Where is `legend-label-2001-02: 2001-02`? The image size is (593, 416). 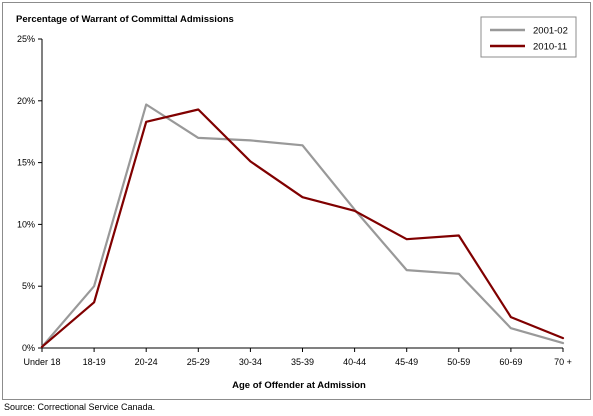
legend-label-2001-02: 2001-02 is located at coordinates (550, 31).